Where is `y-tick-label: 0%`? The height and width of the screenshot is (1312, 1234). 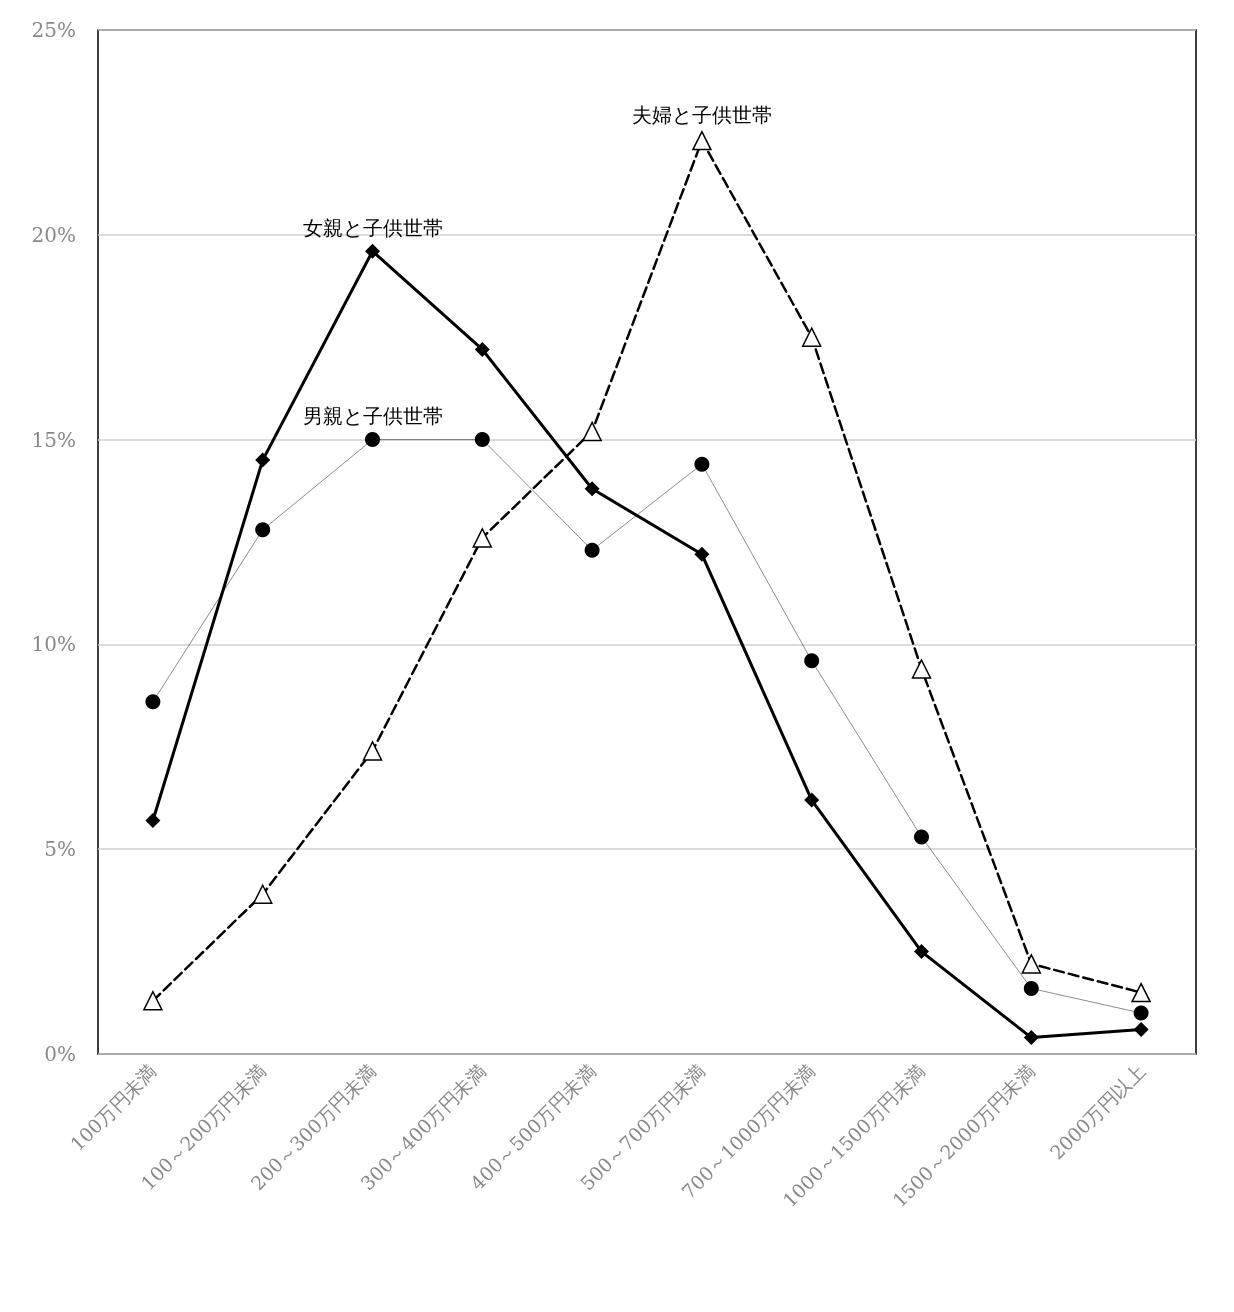 y-tick-label: 0% is located at coordinates (60, 1054).